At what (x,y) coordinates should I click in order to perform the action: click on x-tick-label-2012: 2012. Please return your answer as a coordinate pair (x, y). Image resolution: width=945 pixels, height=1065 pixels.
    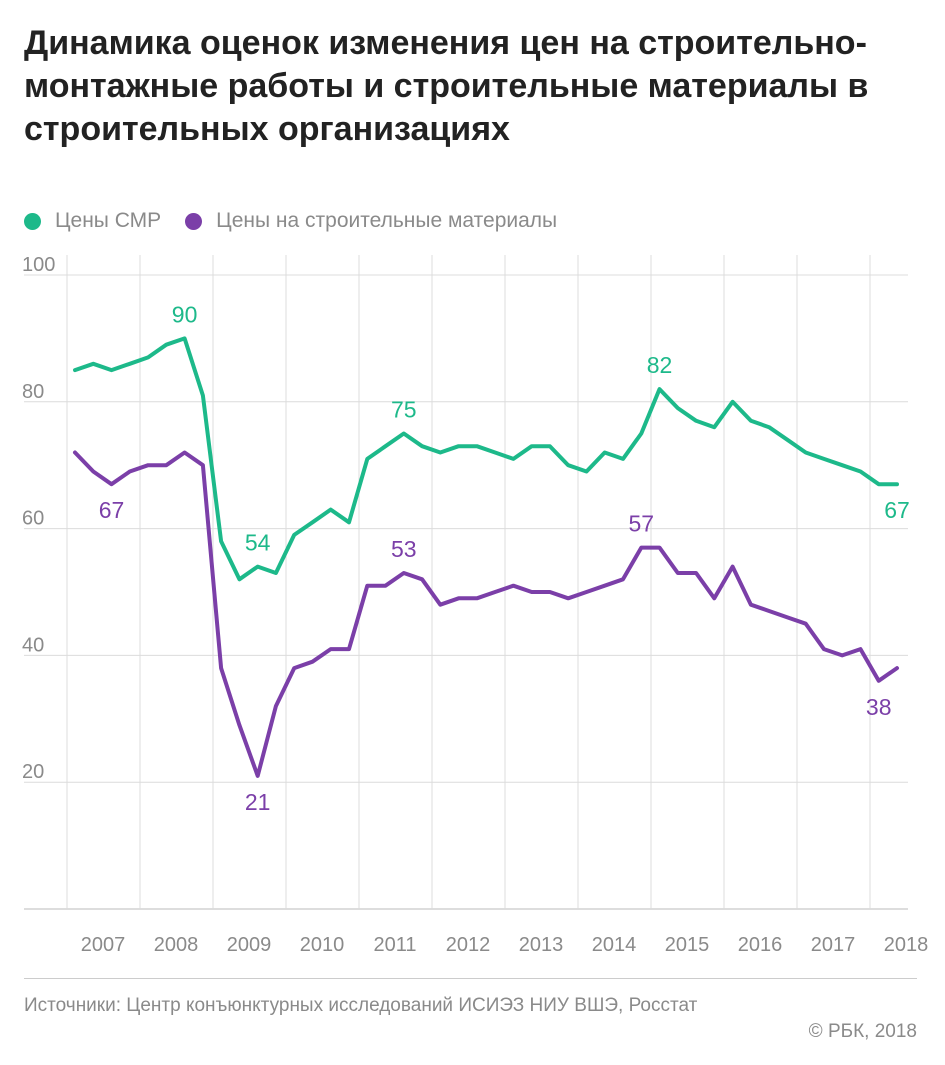
    Looking at the image, I should click on (468, 945).